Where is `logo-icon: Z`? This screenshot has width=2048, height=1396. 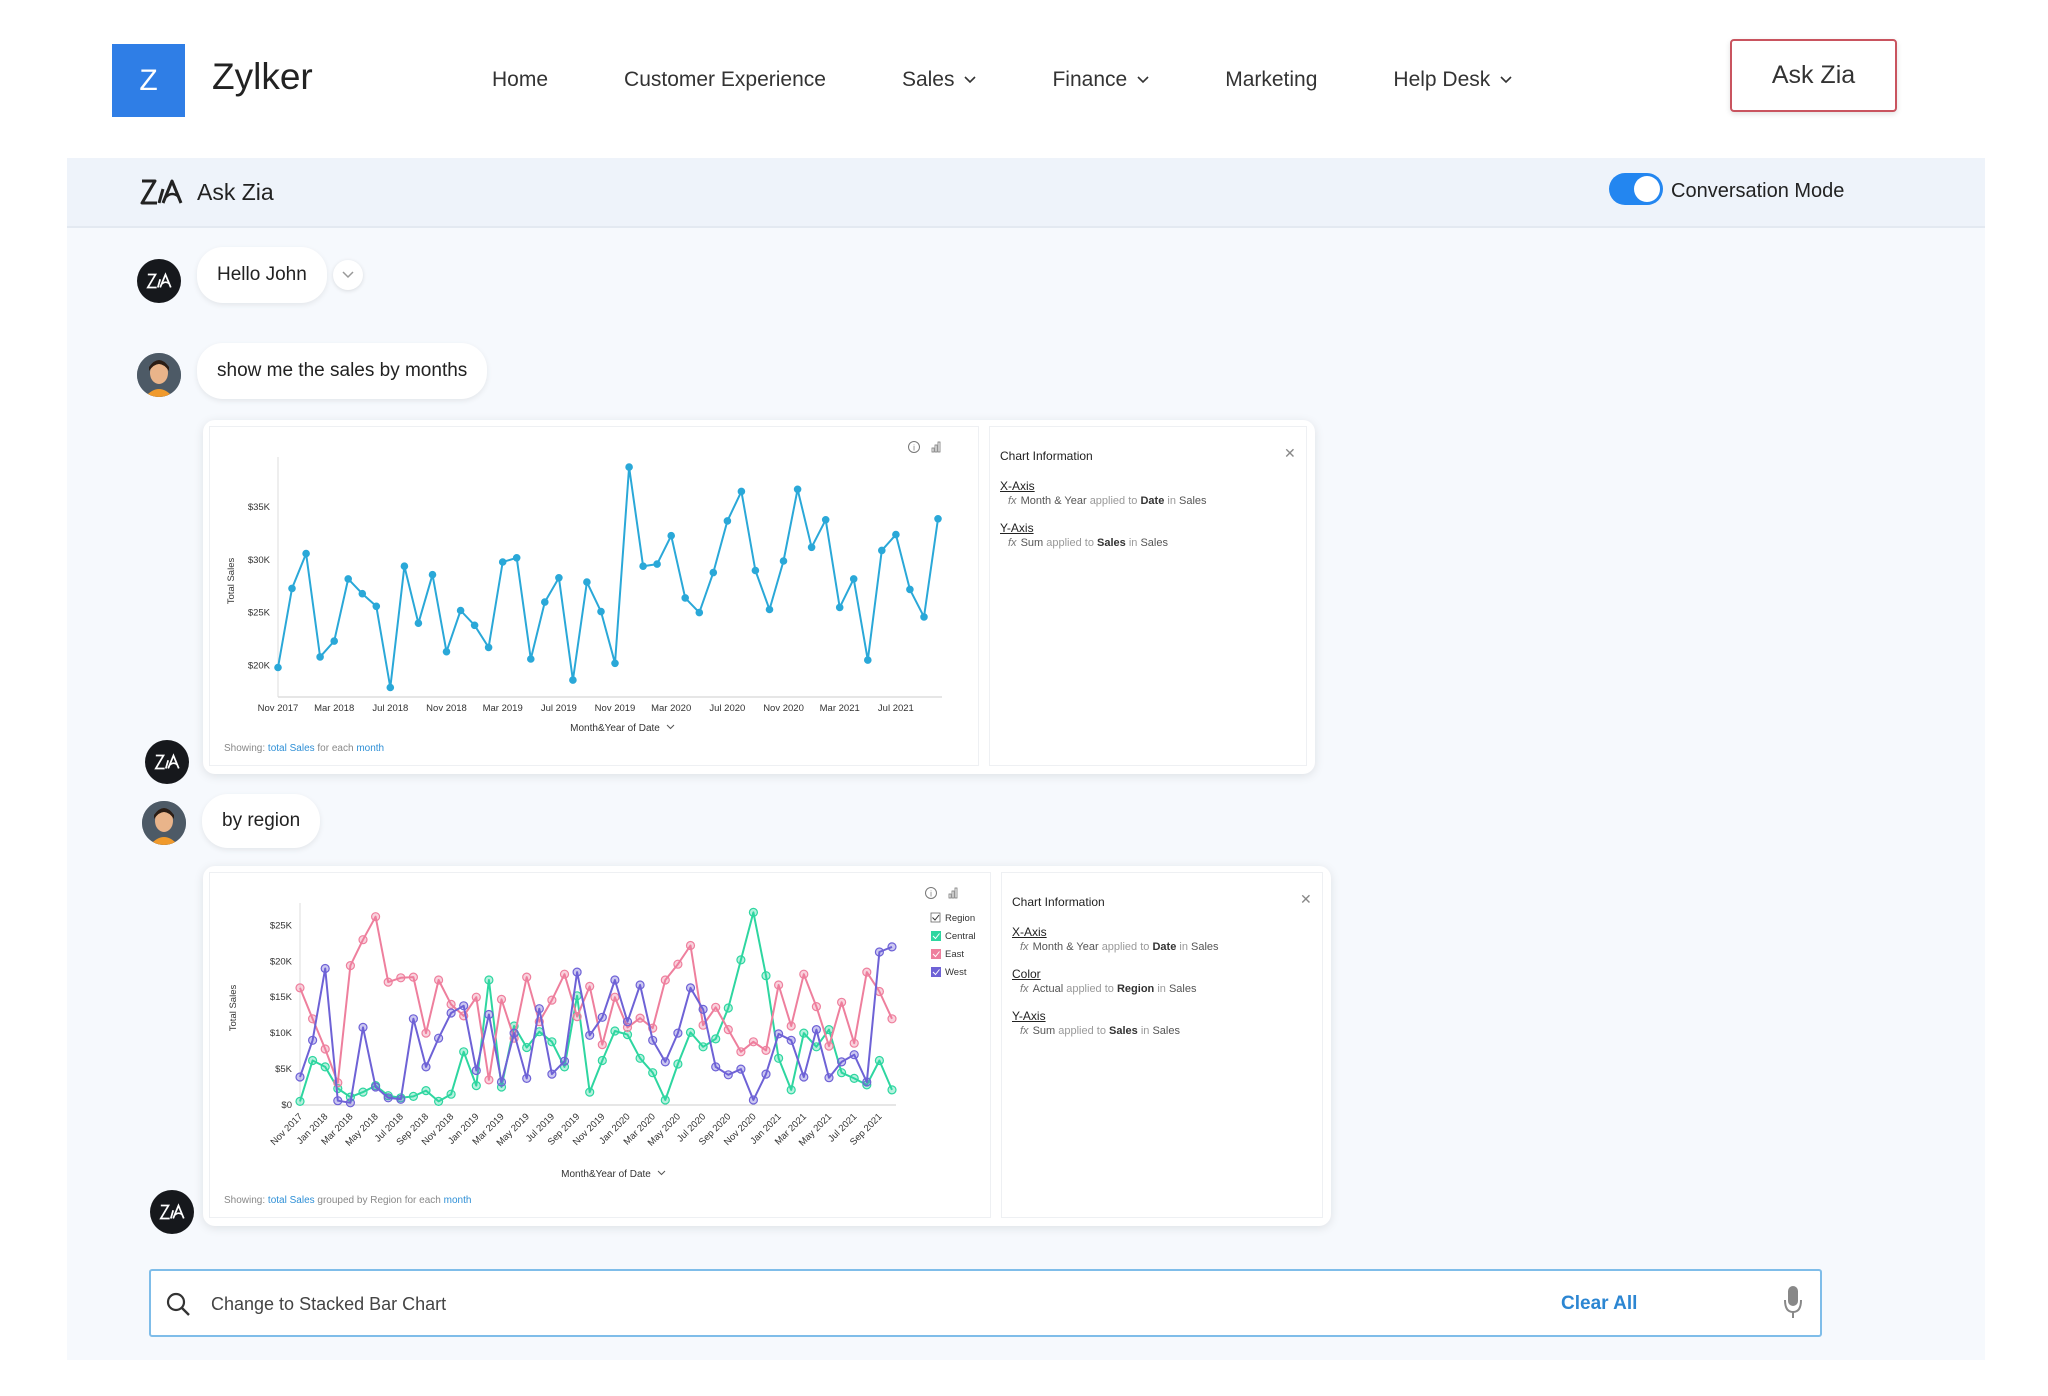
logo-icon: Z is located at coordinates (148, 80).